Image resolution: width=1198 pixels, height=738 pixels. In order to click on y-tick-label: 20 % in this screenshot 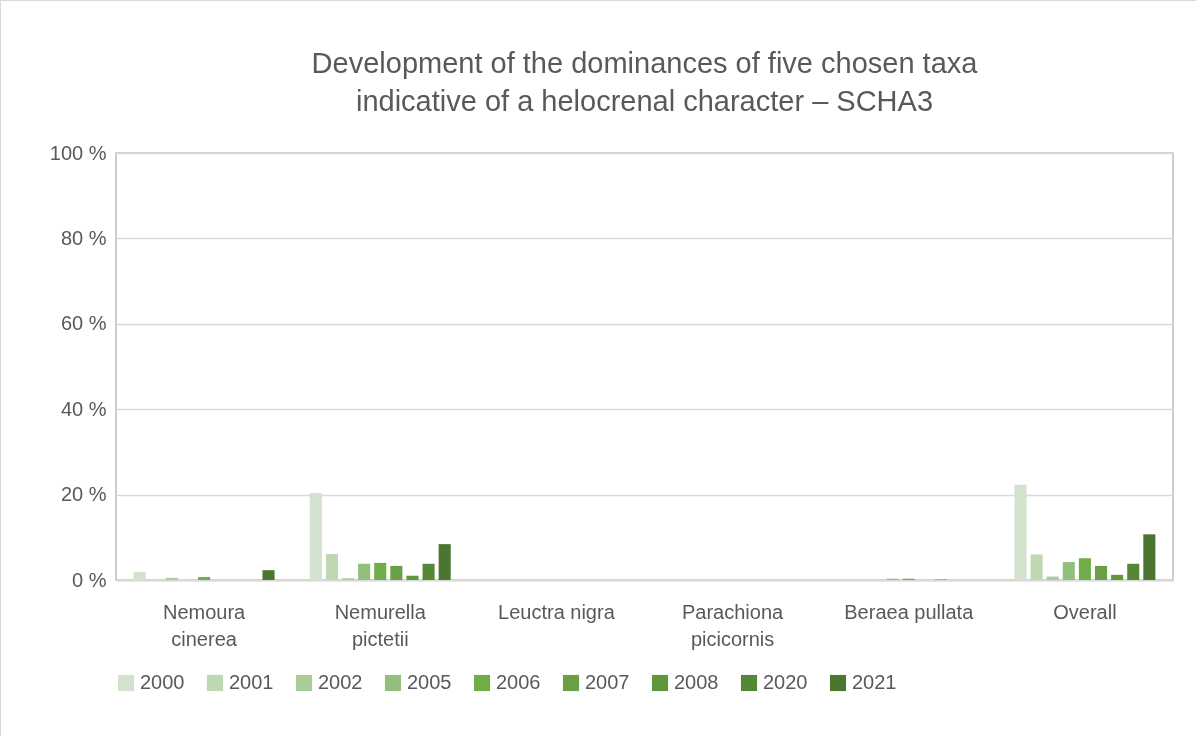, I will do `click(83, 494)`.